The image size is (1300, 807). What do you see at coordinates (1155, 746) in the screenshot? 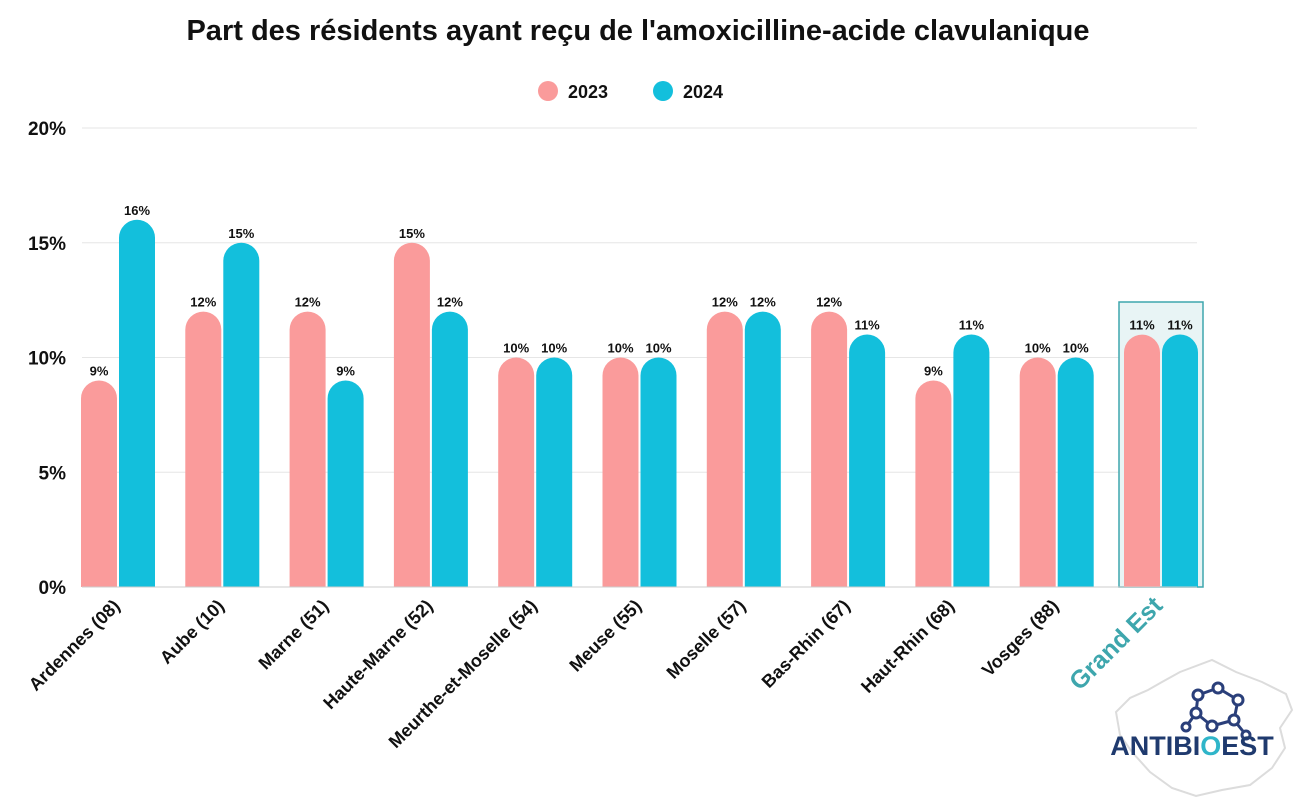
I see `logo-text-part1: ANTIBI` at bounding box center [1155, 746].